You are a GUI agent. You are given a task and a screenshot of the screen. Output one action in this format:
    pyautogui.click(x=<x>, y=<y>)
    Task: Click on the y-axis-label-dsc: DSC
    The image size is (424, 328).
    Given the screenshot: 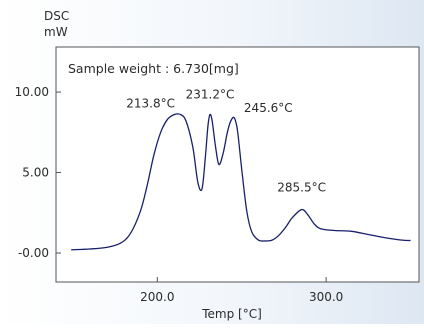 What is the action you would take?
    pyautogui.click(x=56, y=16)
    